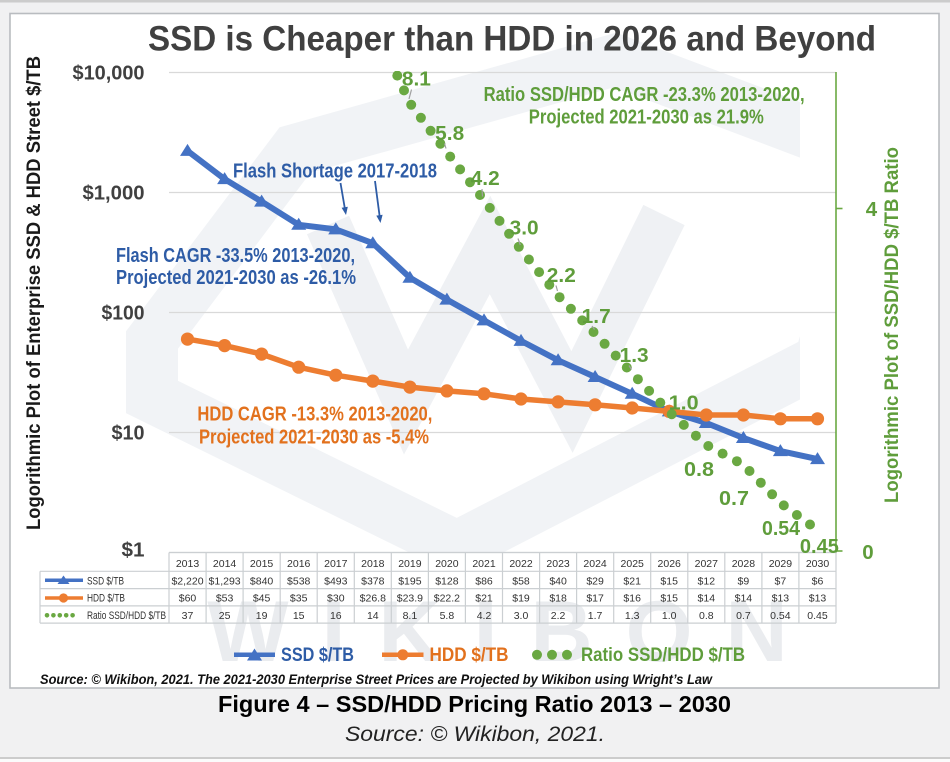 The height and width of the screenshot is (762, 950). I want to click on svg-text: 2017, so click(336, 564).